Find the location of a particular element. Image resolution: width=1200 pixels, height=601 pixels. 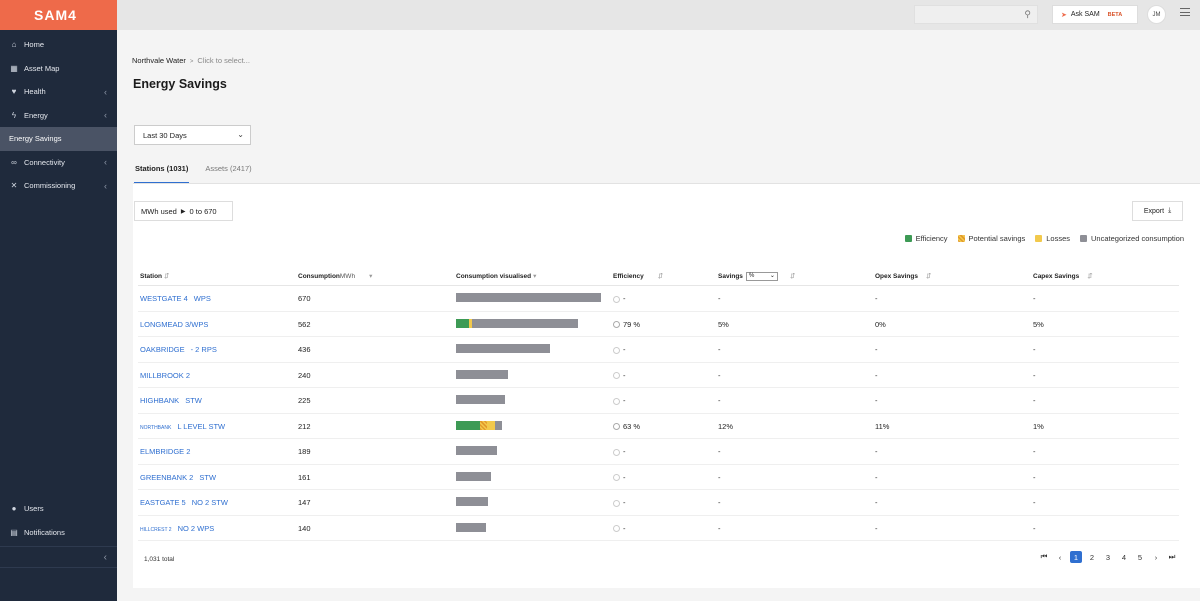

table-row: NORTHBANK L LEVEL STW 212 63 % 12% 11% 1% is located at coordinates (658, 426).